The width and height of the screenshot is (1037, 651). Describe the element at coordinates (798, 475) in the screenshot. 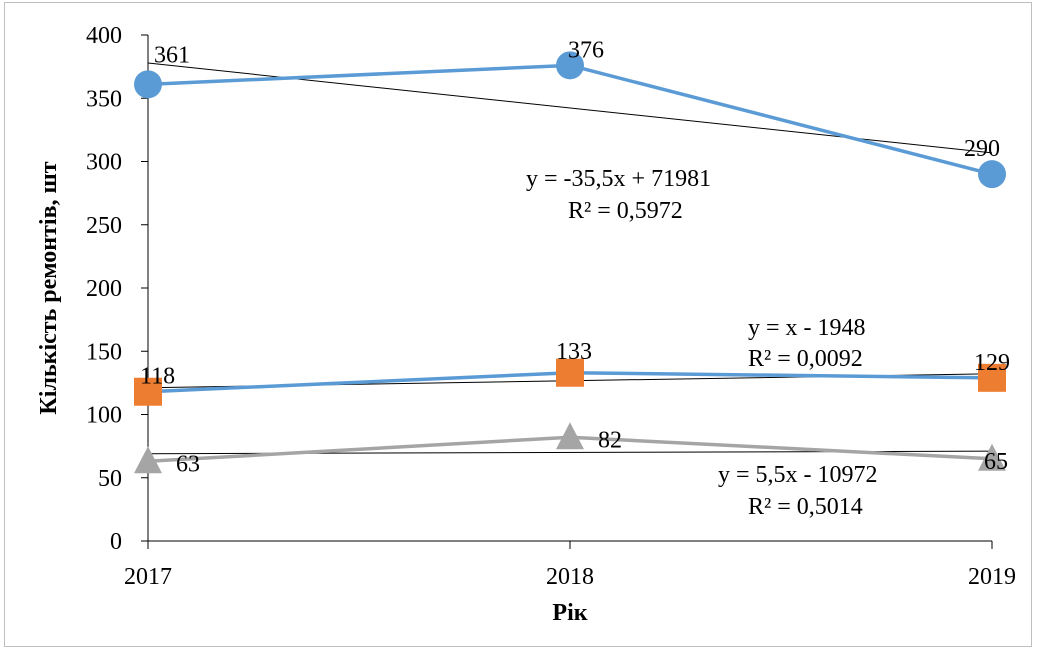

I see `trendline-equation: y = 5,5x - 10972` at that location.